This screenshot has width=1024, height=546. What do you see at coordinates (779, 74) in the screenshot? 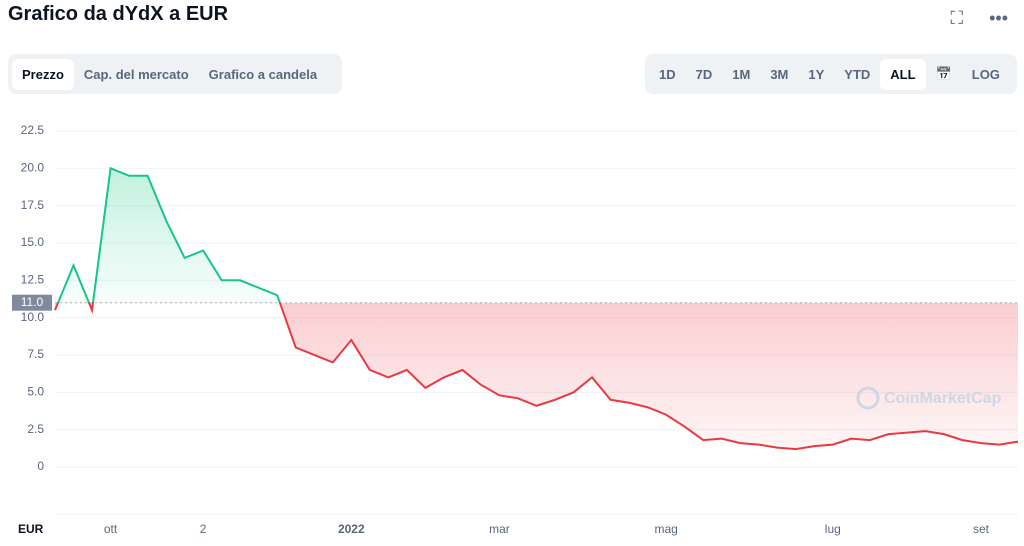
I see `range-button: 3M` at bounding box center [779, 74].